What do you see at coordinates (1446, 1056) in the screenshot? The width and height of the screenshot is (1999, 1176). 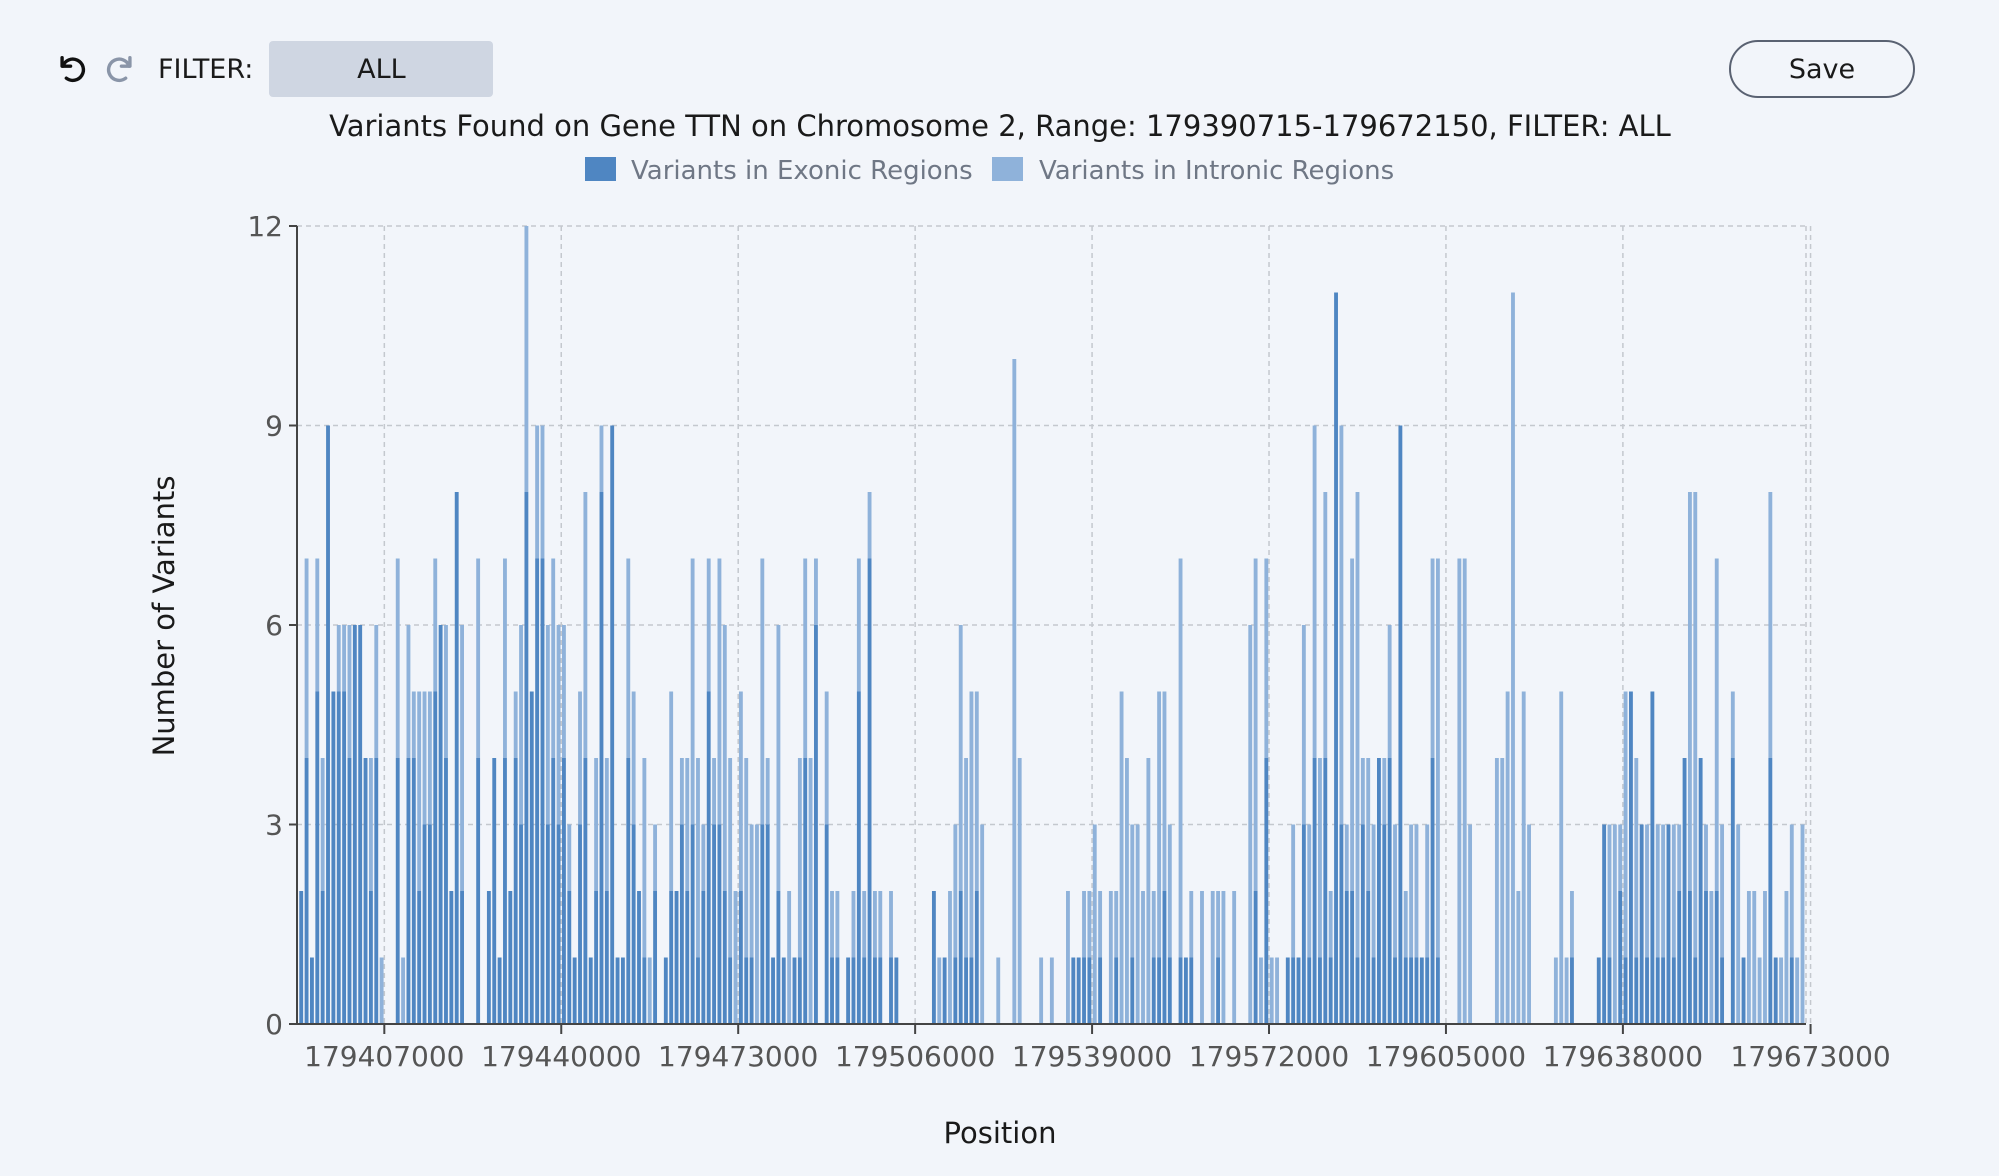 I see `x-tick-label: 179605000` at bounding box center [1446, 1056].